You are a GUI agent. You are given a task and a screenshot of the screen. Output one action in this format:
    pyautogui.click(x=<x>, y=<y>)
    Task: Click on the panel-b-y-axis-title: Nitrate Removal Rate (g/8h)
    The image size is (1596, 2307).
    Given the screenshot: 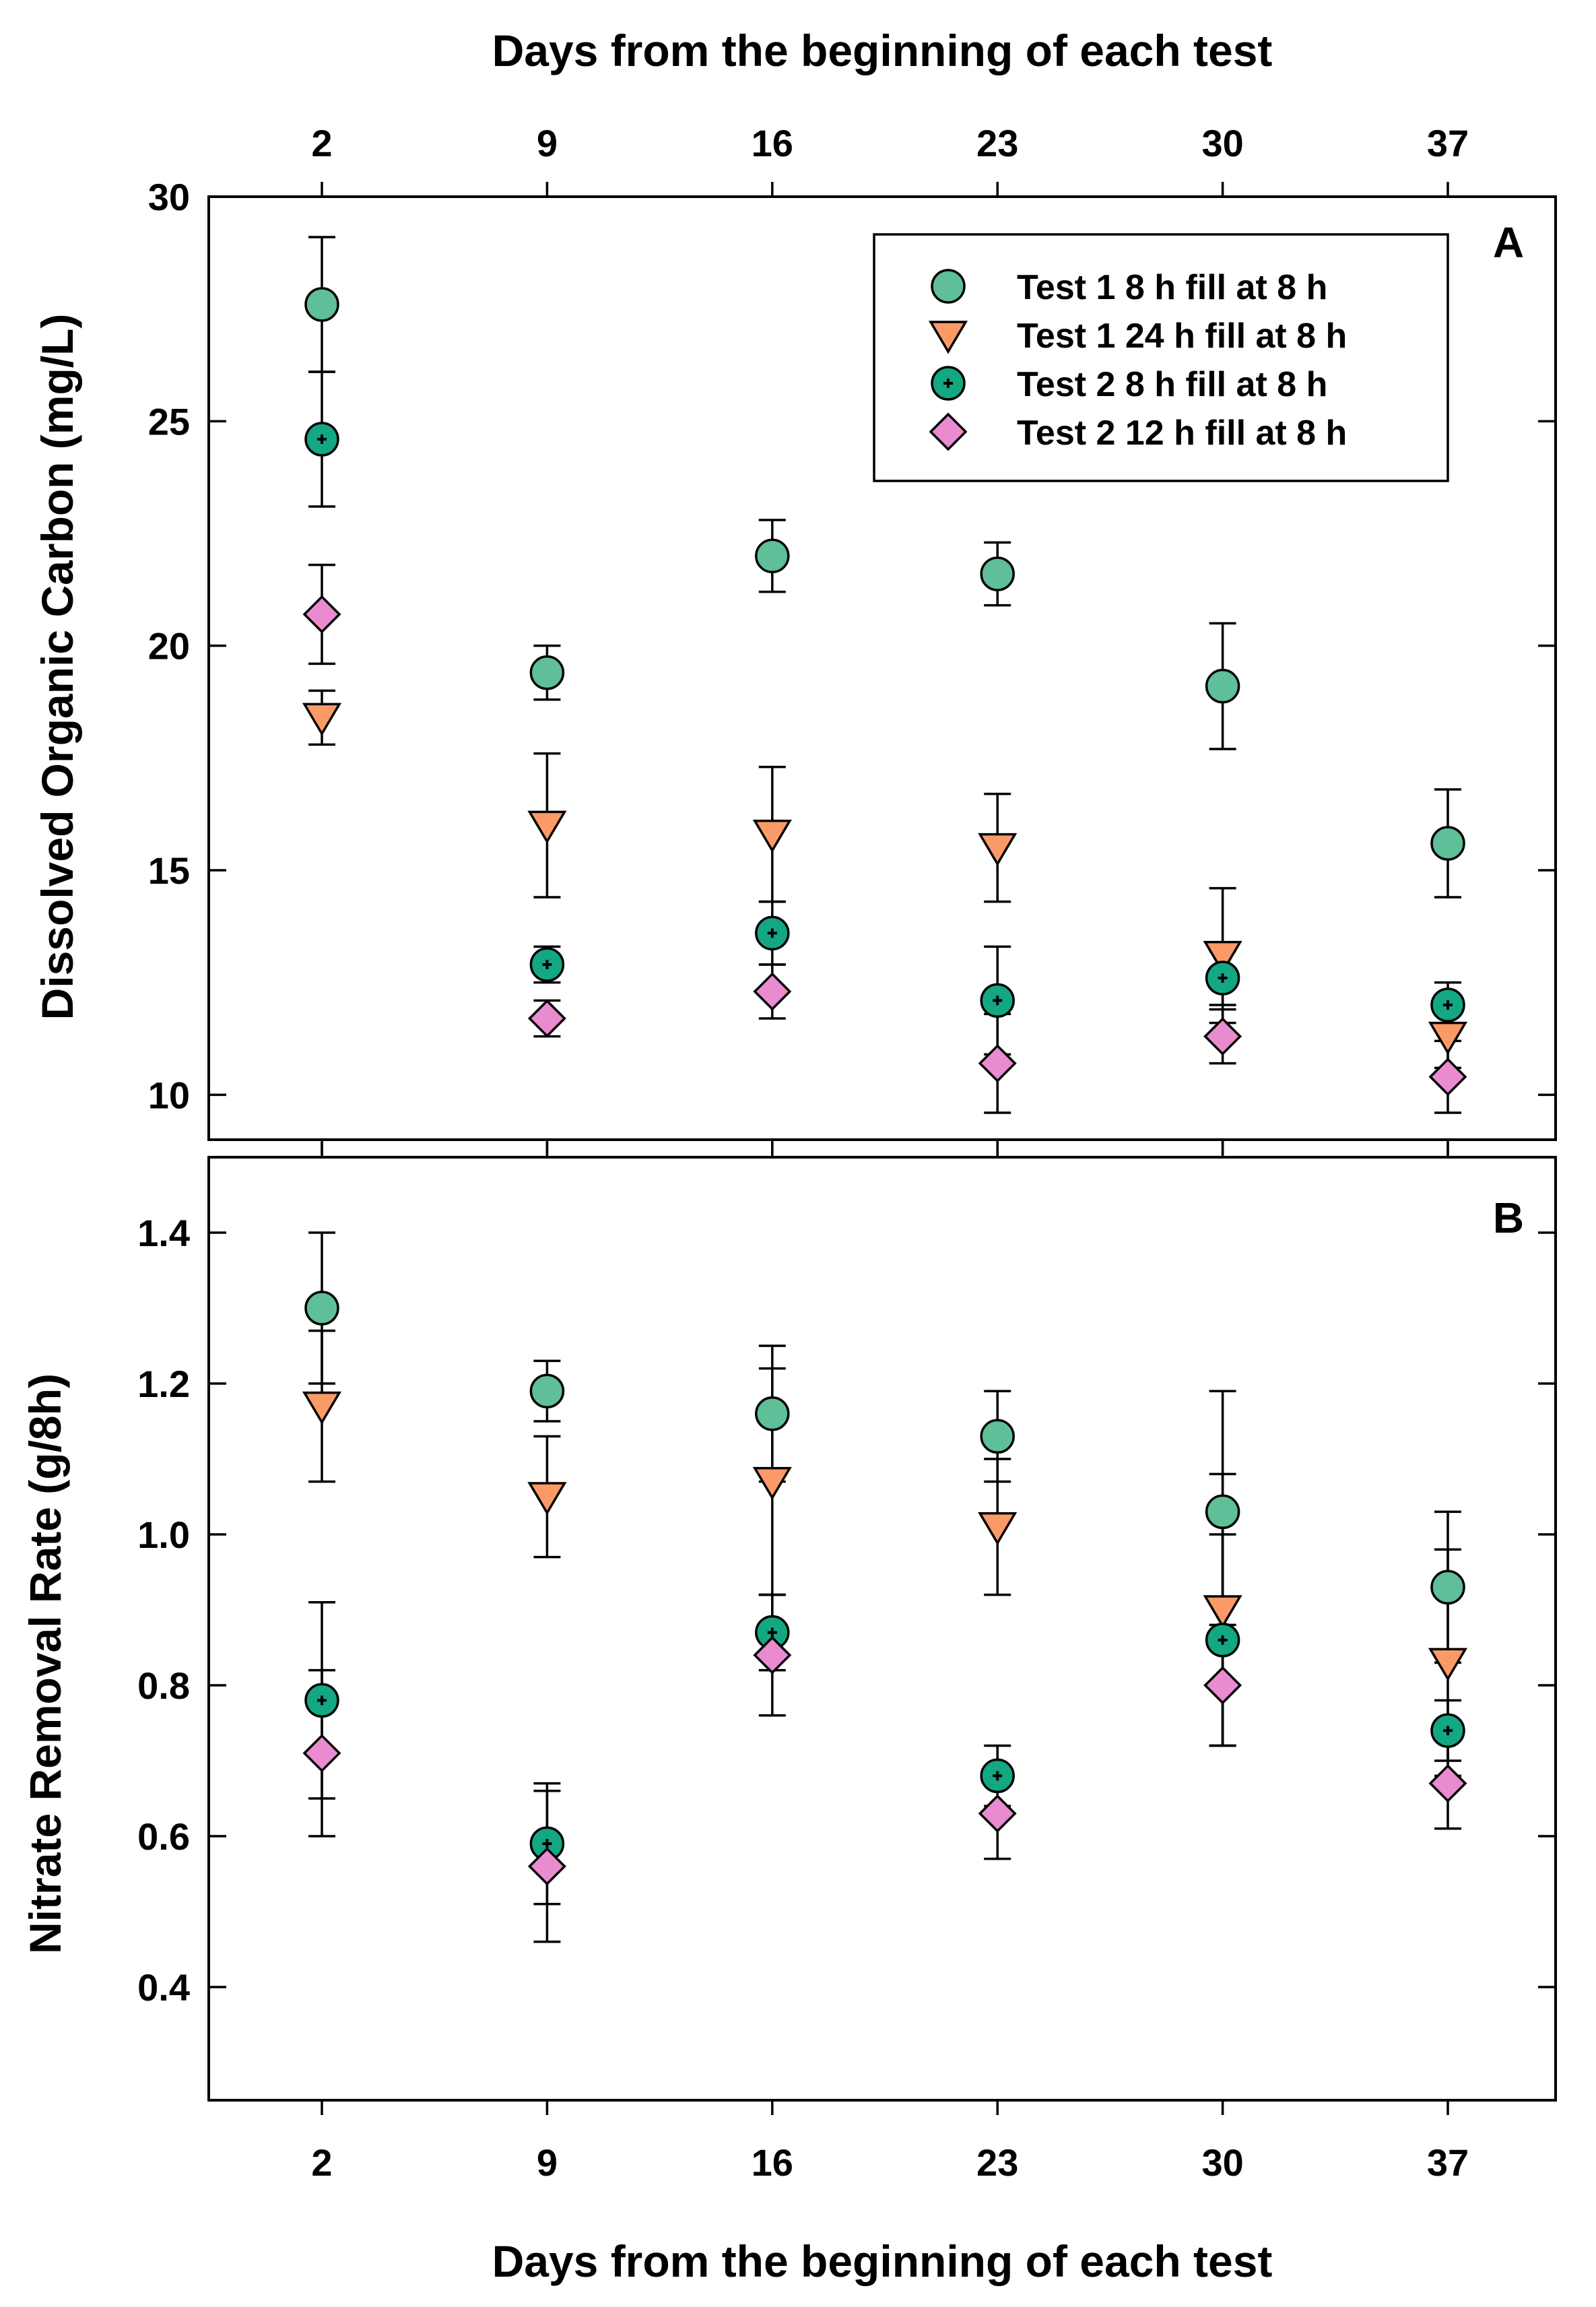 What is the action you would take?
    pyautogui.click(x=45, y=1663)
    